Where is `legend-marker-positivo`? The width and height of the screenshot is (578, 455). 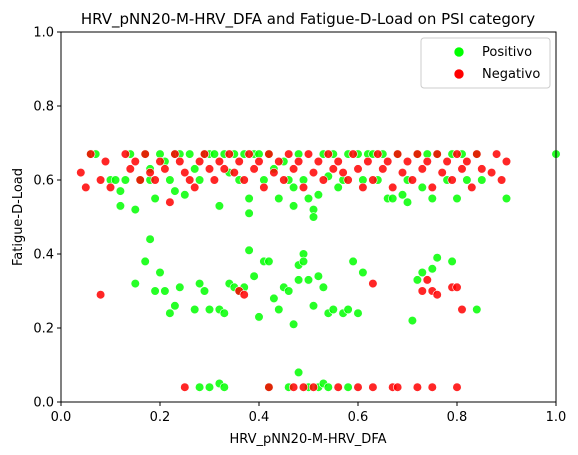 legend-marker-positivo is located at coordinates (459, 52).